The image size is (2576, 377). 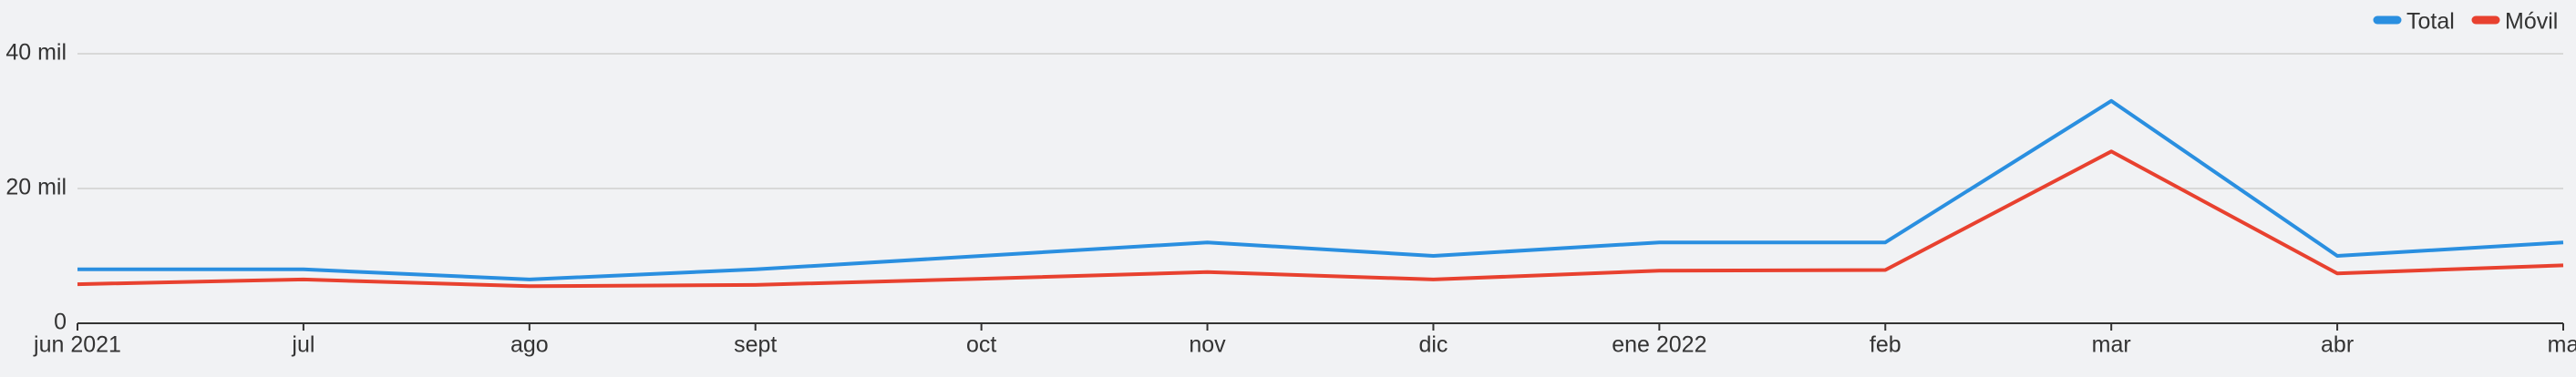 I want to click on y-tick-label: 20 mil, so click(x=36, y=188).